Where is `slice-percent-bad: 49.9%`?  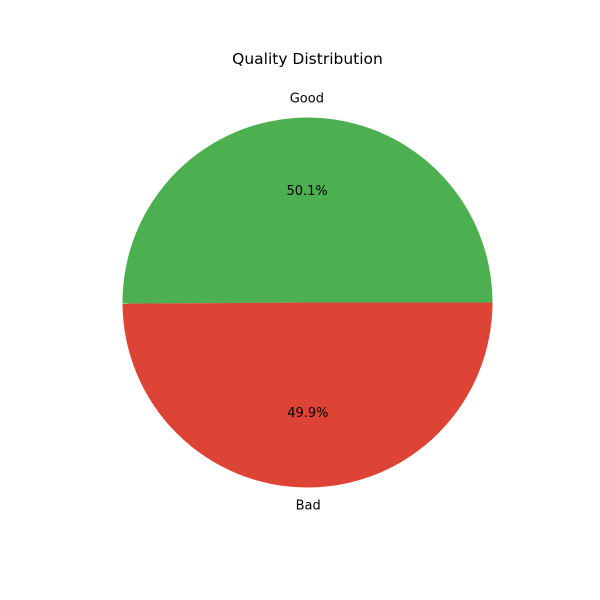 slice-percent-bad: 49.9% is located at coordinates (307, 413).